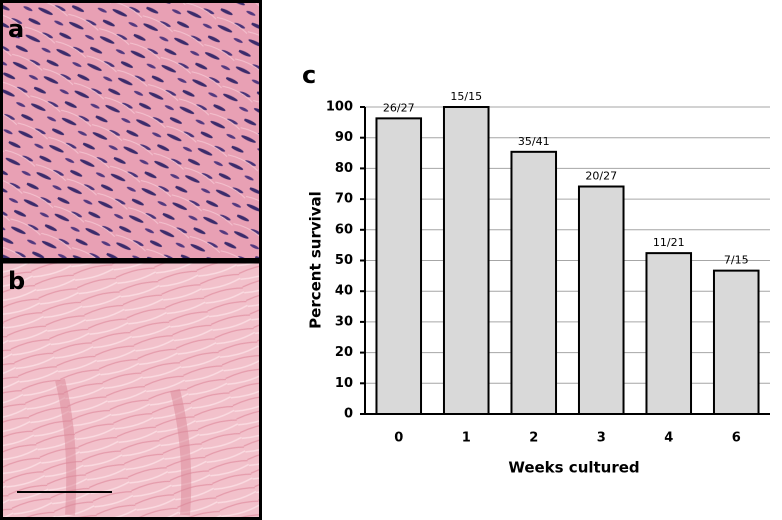  I want to click on y-tick-label: 90, so click(344, 137).